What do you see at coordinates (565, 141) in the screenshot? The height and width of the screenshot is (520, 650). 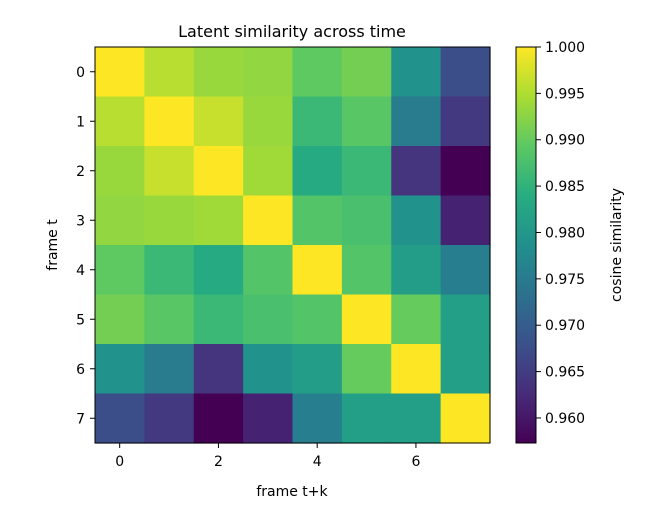 I see `colorbar-tick-label: 0.990` at bounding box center [565, 141].